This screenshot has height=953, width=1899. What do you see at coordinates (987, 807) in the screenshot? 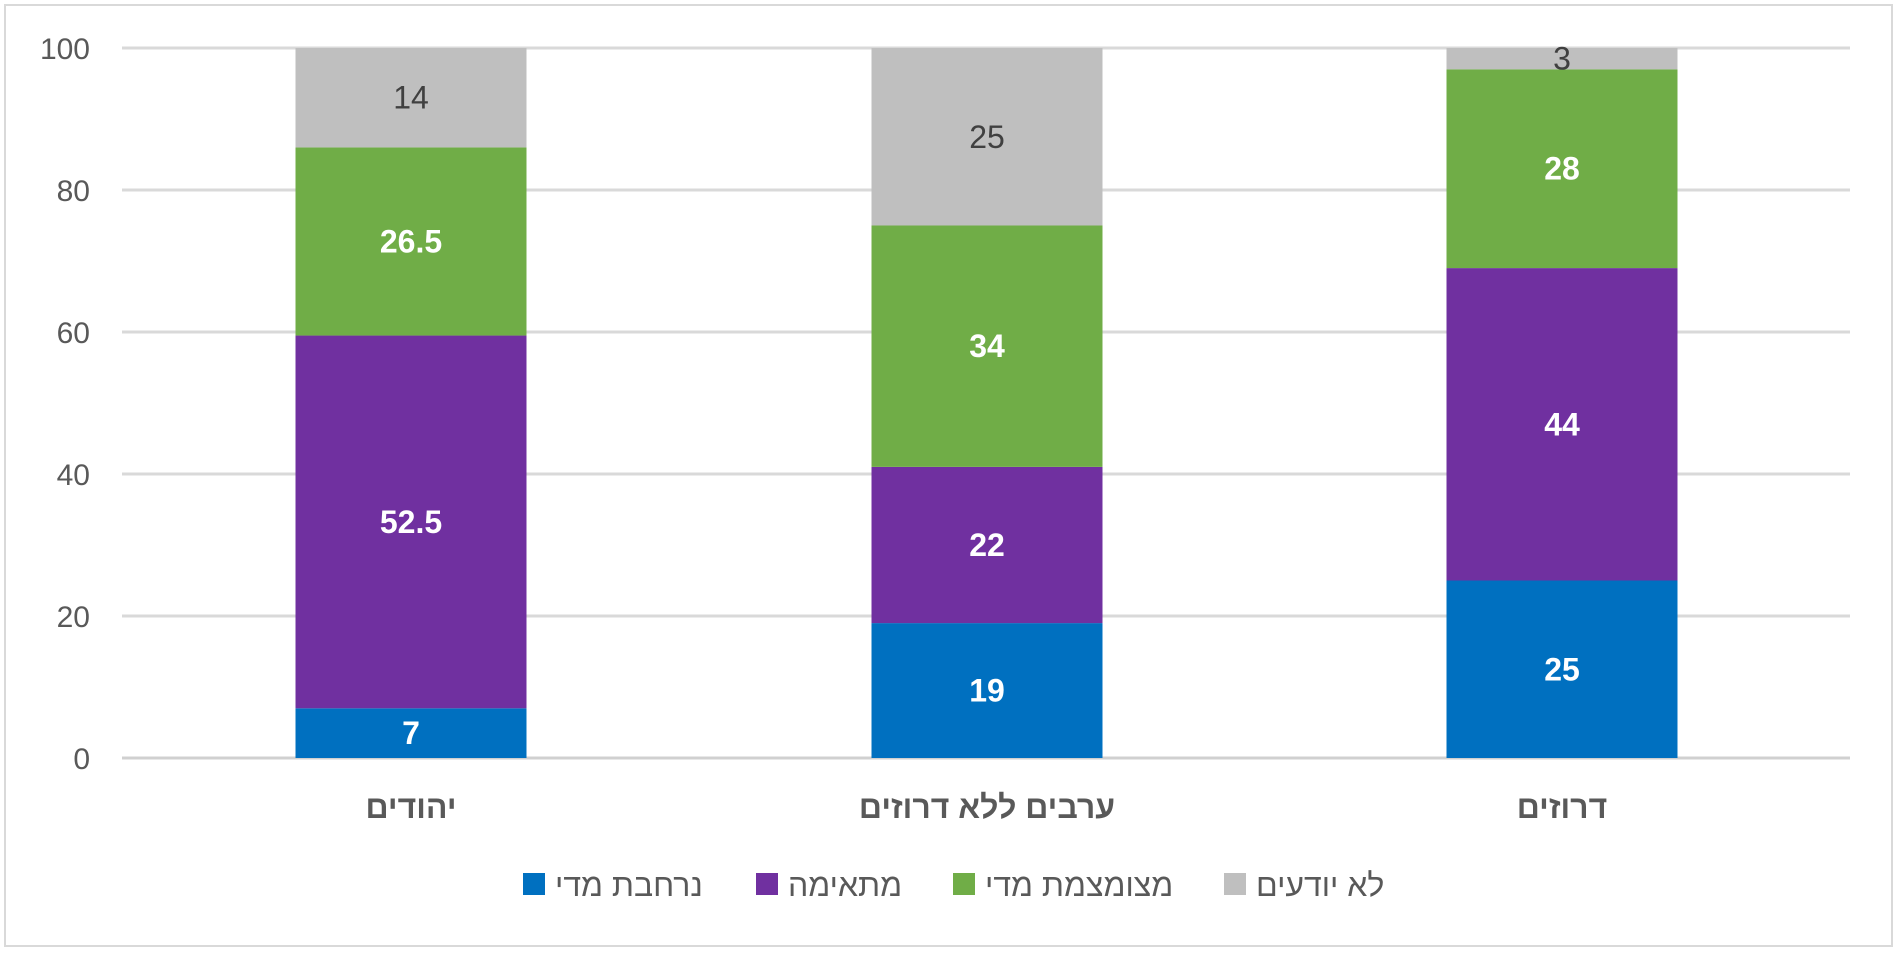
I see `category-label: ערבים ללא דרוזים` at bounding box center [987, 807].